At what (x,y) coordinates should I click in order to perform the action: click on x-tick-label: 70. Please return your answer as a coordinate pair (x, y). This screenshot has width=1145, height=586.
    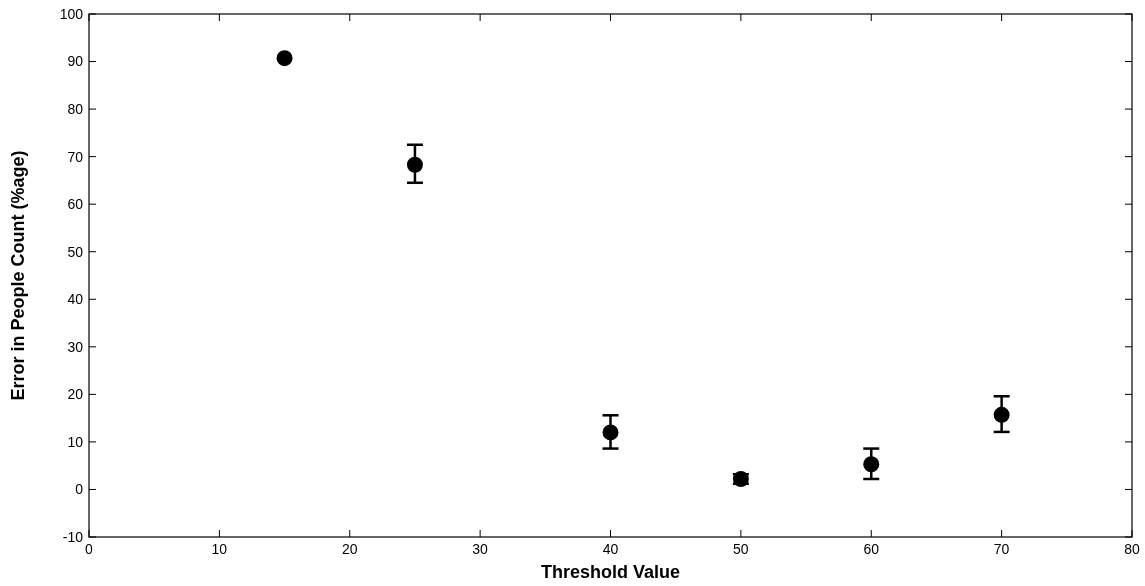
    Looking at the image, I should click on (1001, 549).